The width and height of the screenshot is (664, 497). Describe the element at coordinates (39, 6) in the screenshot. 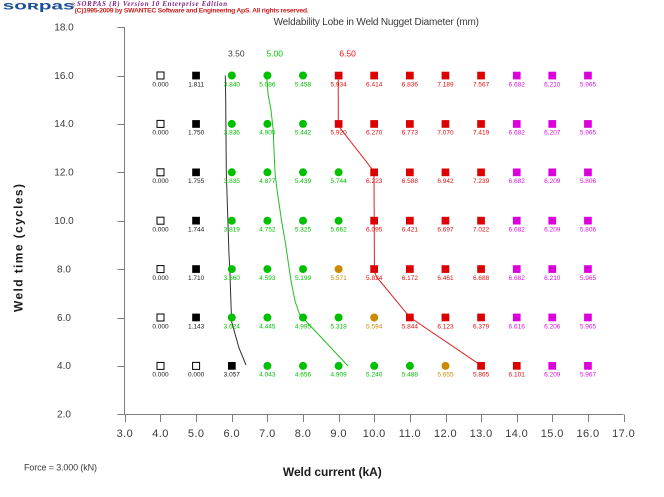

I see `svg-text: soʀpas` at that location.